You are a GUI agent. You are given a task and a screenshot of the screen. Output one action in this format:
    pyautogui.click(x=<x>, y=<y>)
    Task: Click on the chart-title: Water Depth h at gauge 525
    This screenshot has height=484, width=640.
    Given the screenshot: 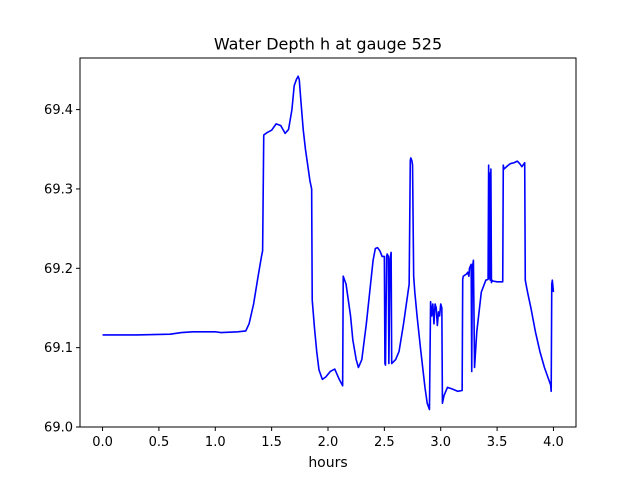 What is the action you would take?
    pyautogui.click(x=328, y=44)
    